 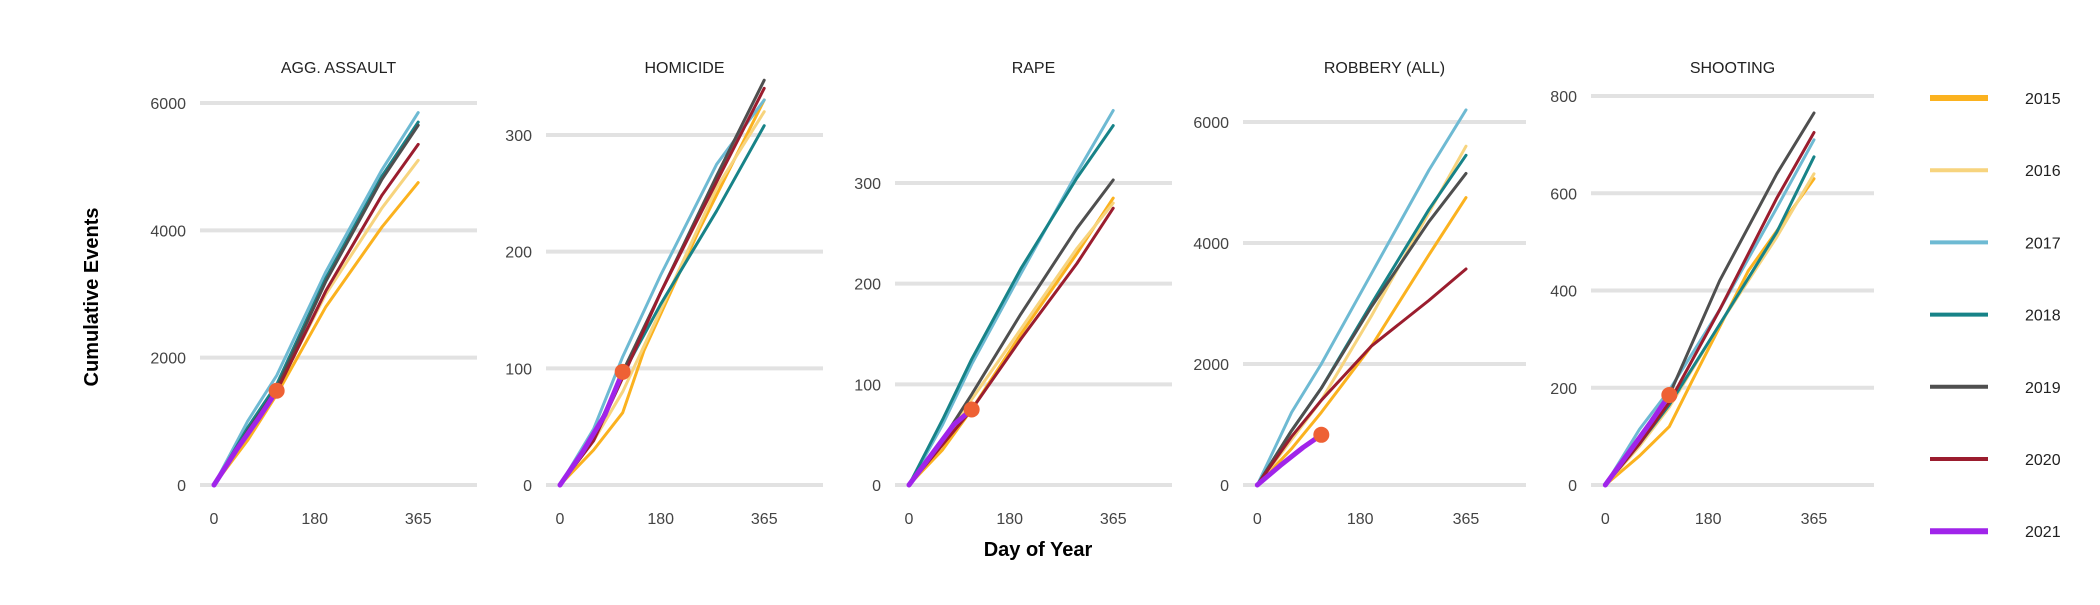 What do you see at coordinates (1995, 316) in the screenshot?
I see `legend: 2015 2016 2017 2018 2019 2020 2021` at bounding box center [1995, 316].